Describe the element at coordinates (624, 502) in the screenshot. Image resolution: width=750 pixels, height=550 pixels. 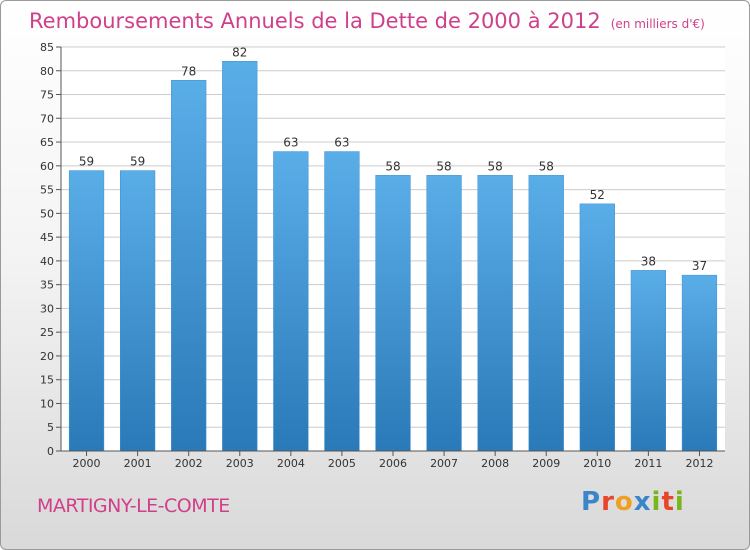
I see `logo-letter: o` at that location.